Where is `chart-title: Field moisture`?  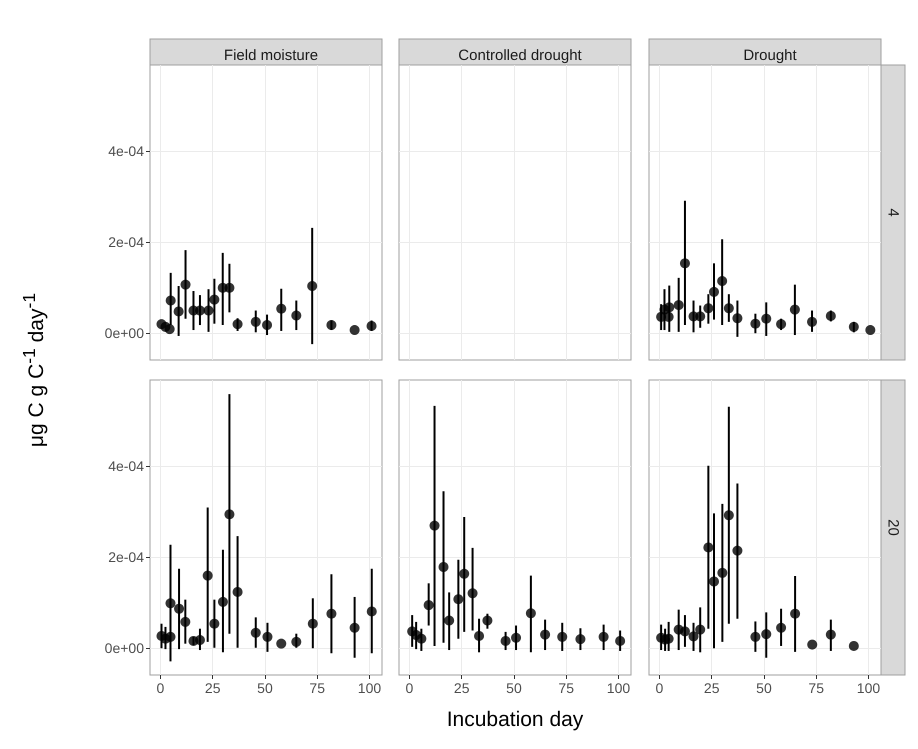 chart-title: Field moisture is located at coordinates (271, 55).